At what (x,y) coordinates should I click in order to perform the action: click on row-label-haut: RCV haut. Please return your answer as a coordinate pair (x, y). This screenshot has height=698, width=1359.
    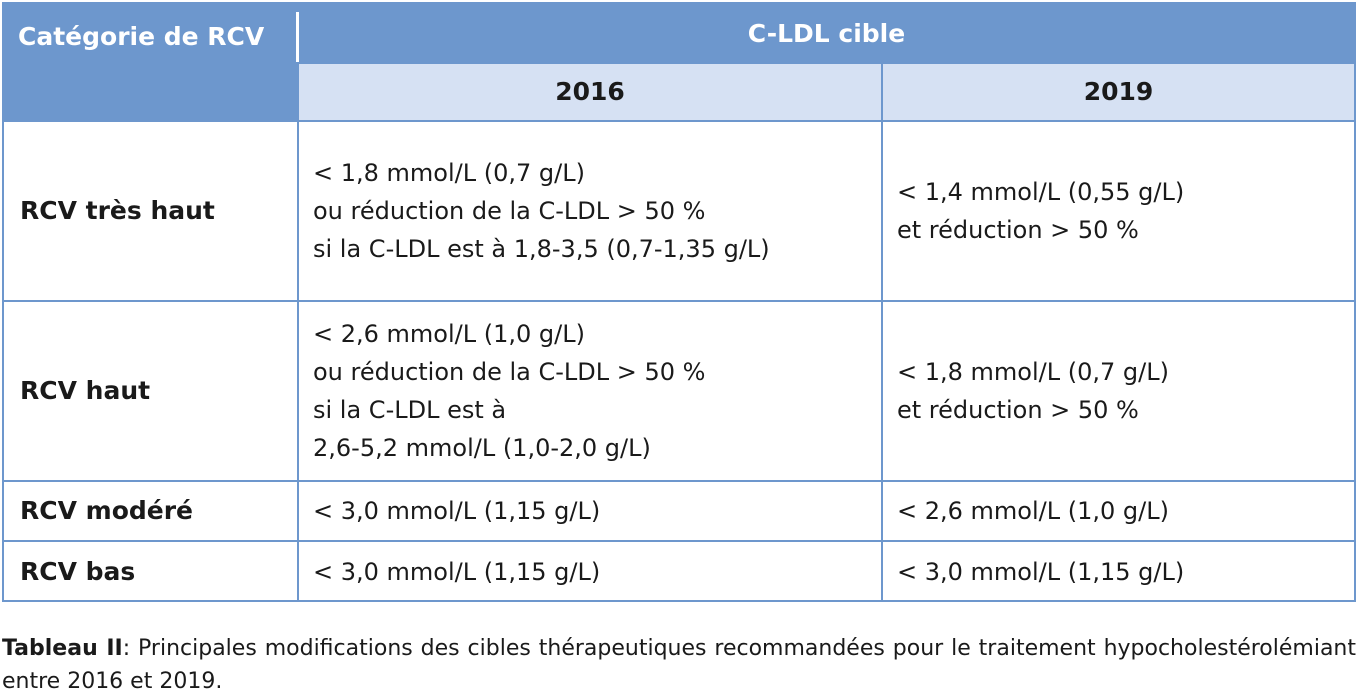
    Looking at the image, I should click on (151, 392).